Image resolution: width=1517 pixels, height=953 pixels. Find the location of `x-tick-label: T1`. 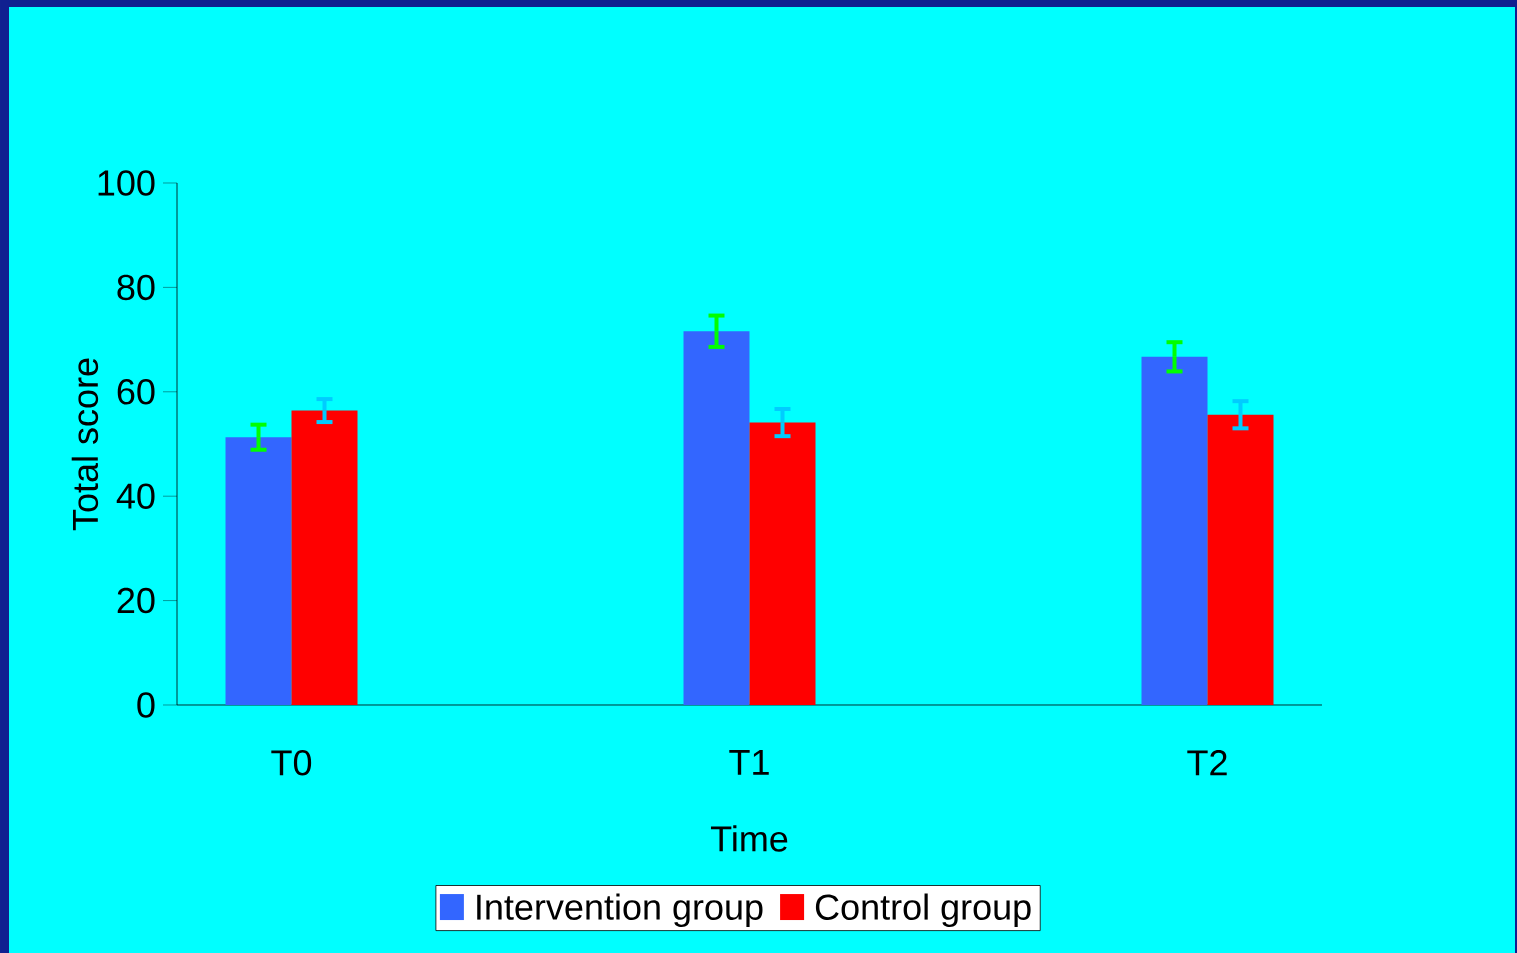

x-tick-label: T1 is located at coordinates (749, 762).